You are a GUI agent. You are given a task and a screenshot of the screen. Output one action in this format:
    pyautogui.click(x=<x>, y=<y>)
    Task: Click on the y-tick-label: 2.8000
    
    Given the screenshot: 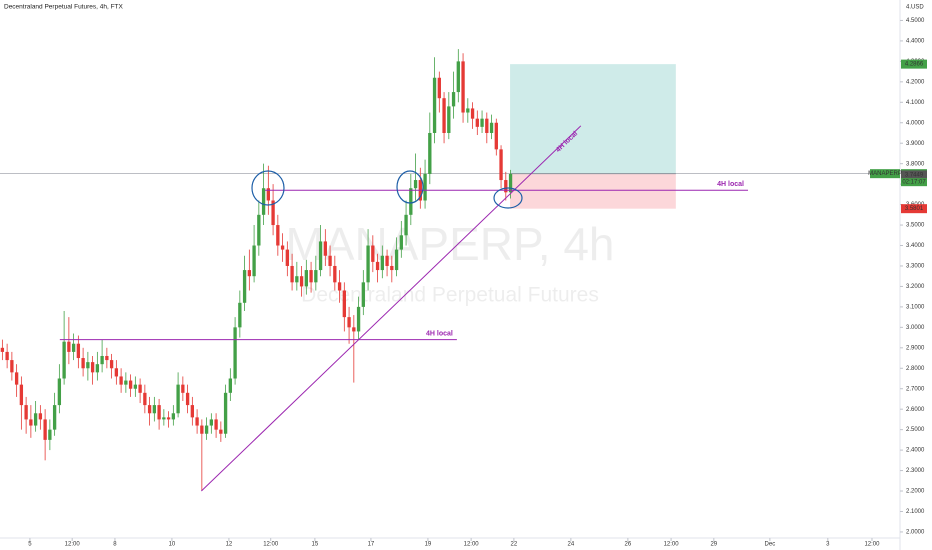 What is the action you would take?
    pyautogui.click(x=915, y=369)
    